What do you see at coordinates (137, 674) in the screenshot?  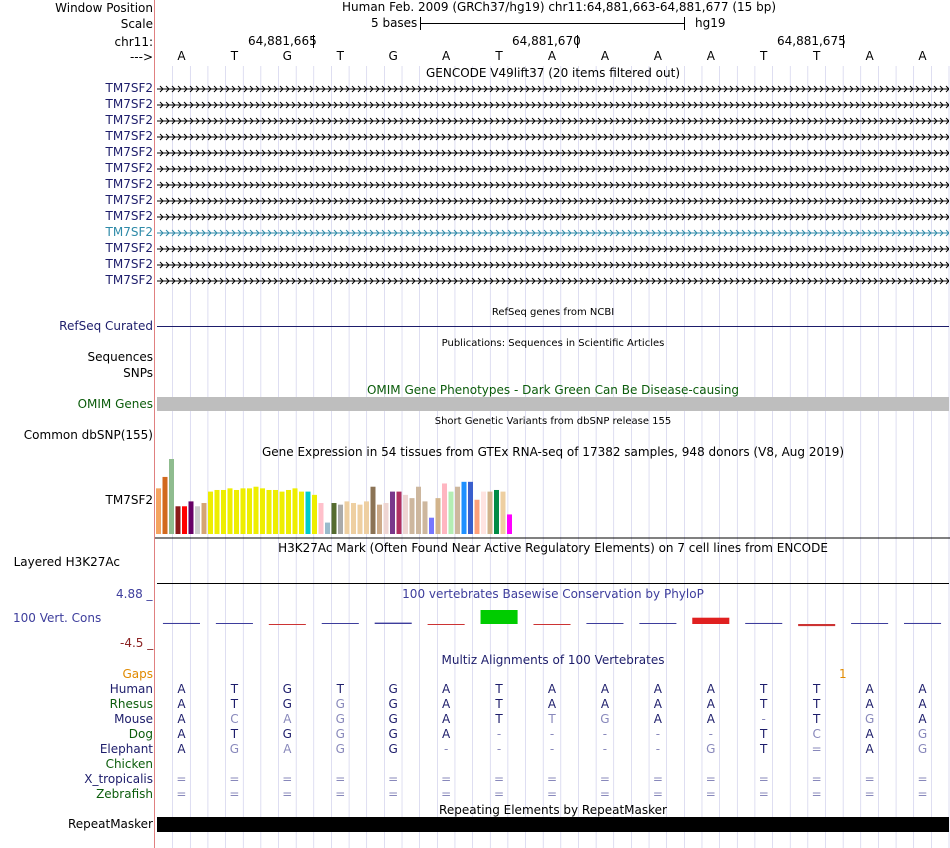 I see `gaps-label: Gaps` at bounding box center [137, 674].